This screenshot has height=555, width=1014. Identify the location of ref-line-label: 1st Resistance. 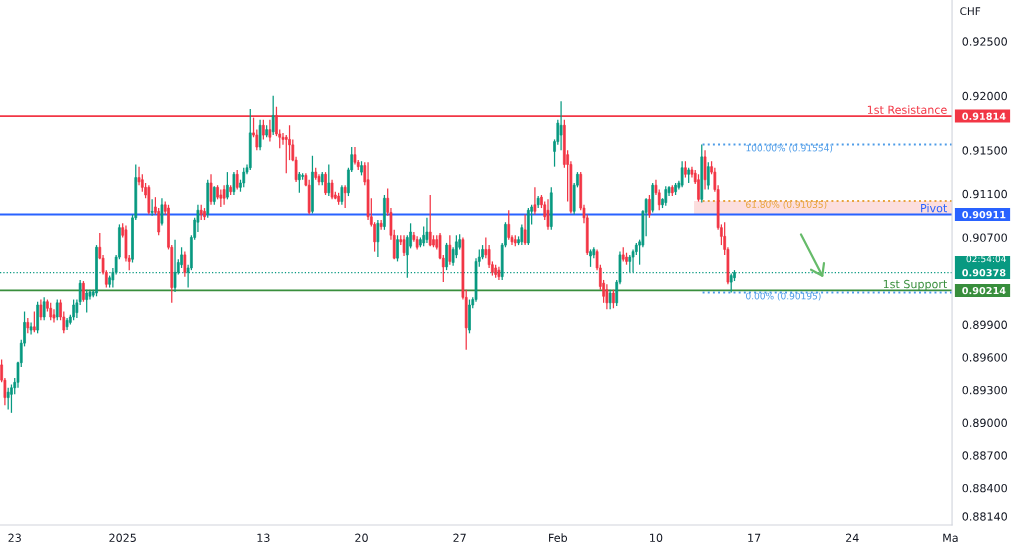
(907, 109).